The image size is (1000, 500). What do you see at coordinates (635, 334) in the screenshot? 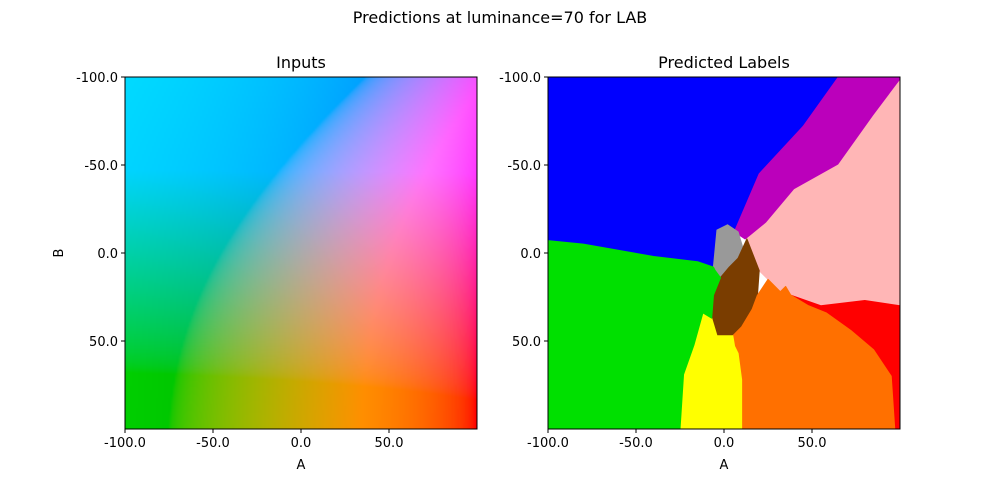
I see `region-green` at bounding box center [635, 334].